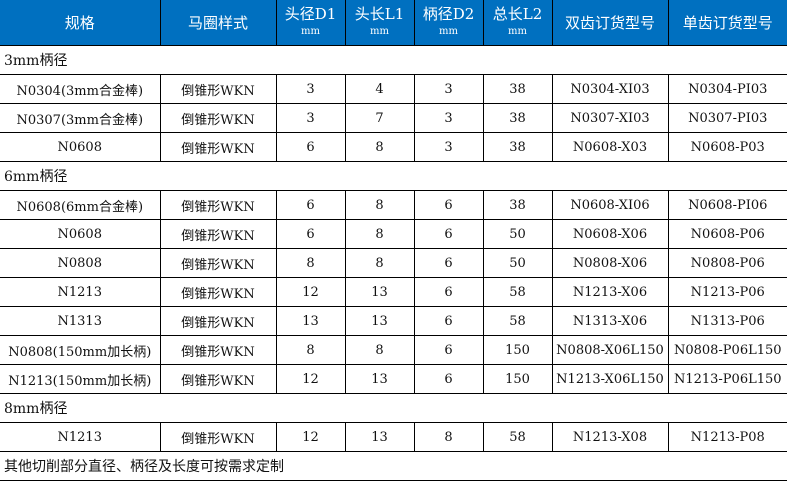 The image size is (787, 482). What do you see at coordinates (610, 379) in the screenshot?
I see `table-cell: N1213-X06L150` at bounding box center [610, 379].